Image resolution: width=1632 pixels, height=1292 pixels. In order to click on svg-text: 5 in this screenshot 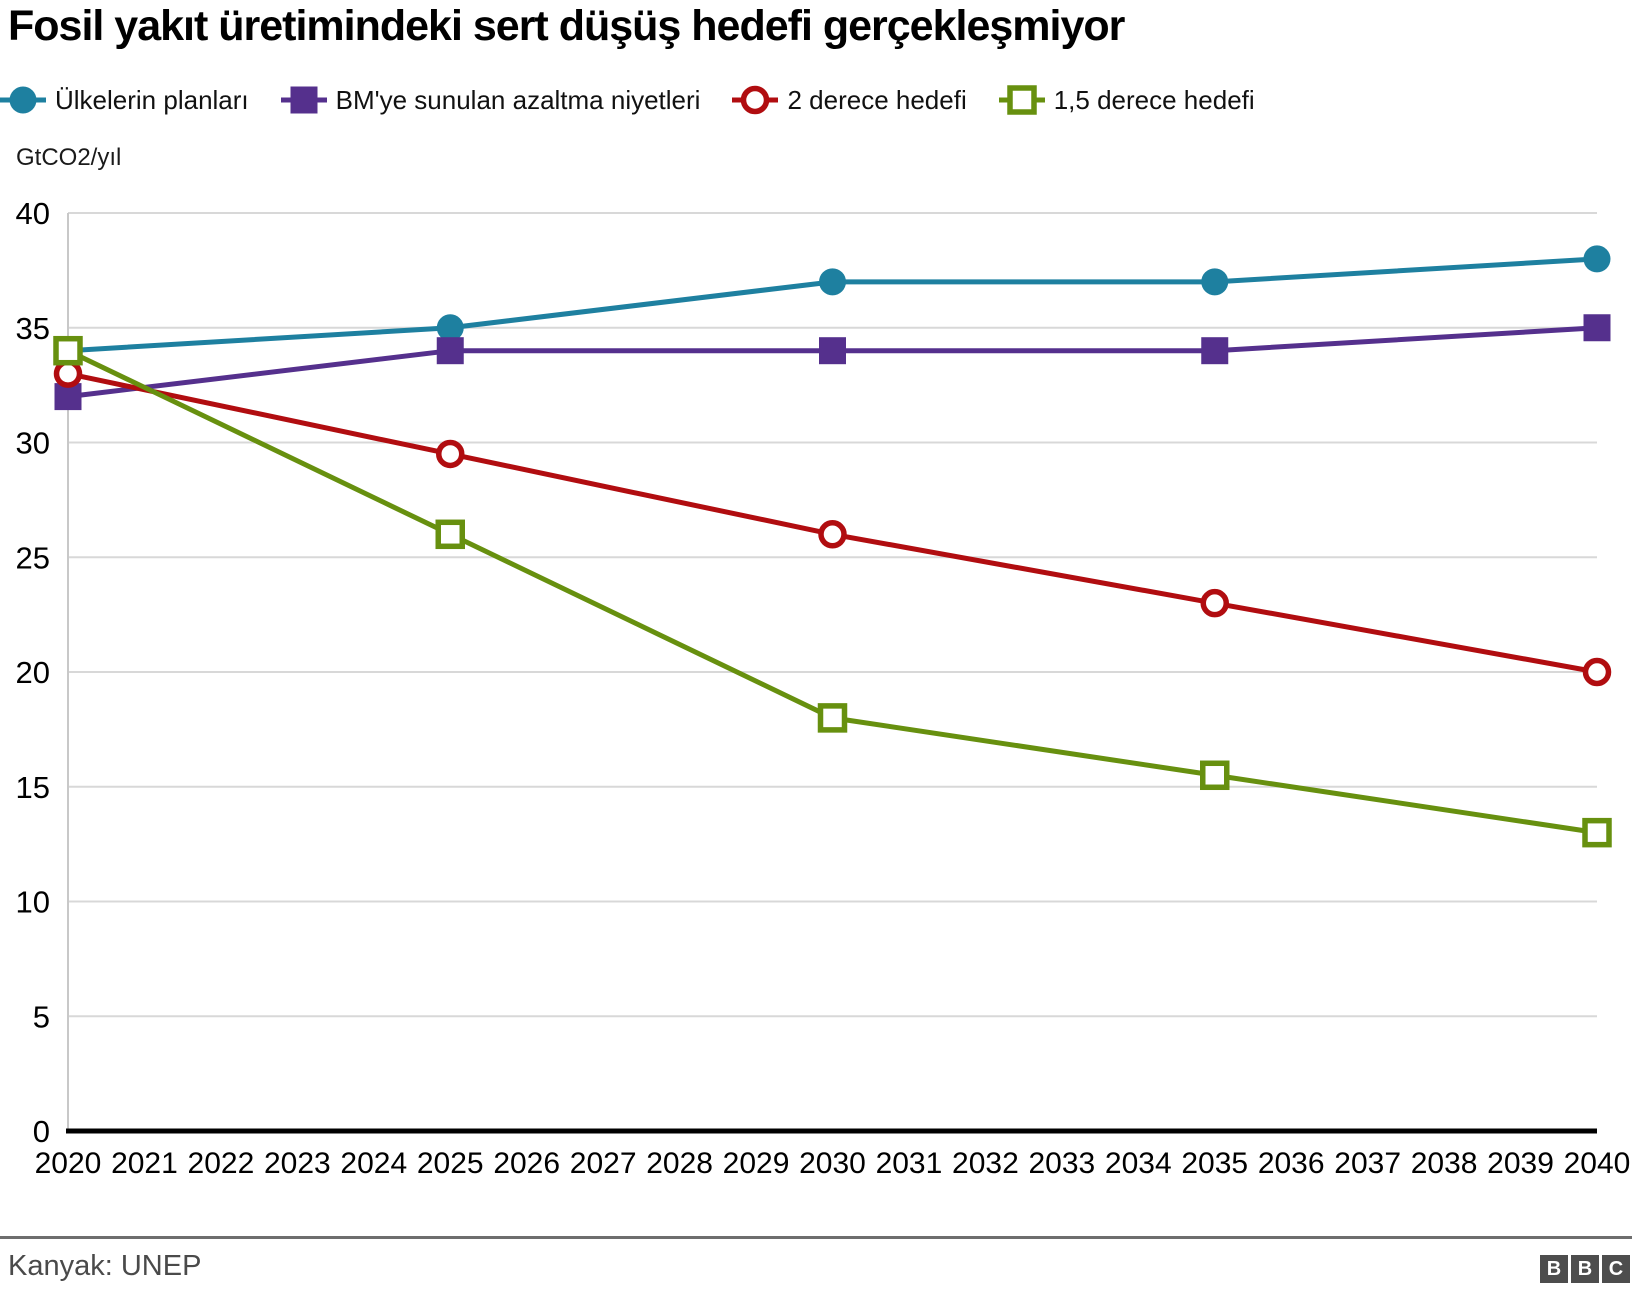, I will do `click(41, 1016)`.